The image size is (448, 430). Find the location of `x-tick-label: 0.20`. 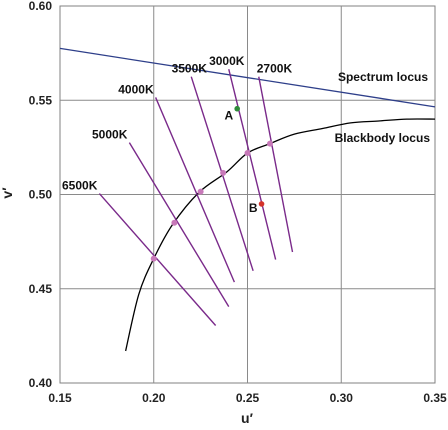

x-tick-label: 0.20 is located at coordinates (154, 398).